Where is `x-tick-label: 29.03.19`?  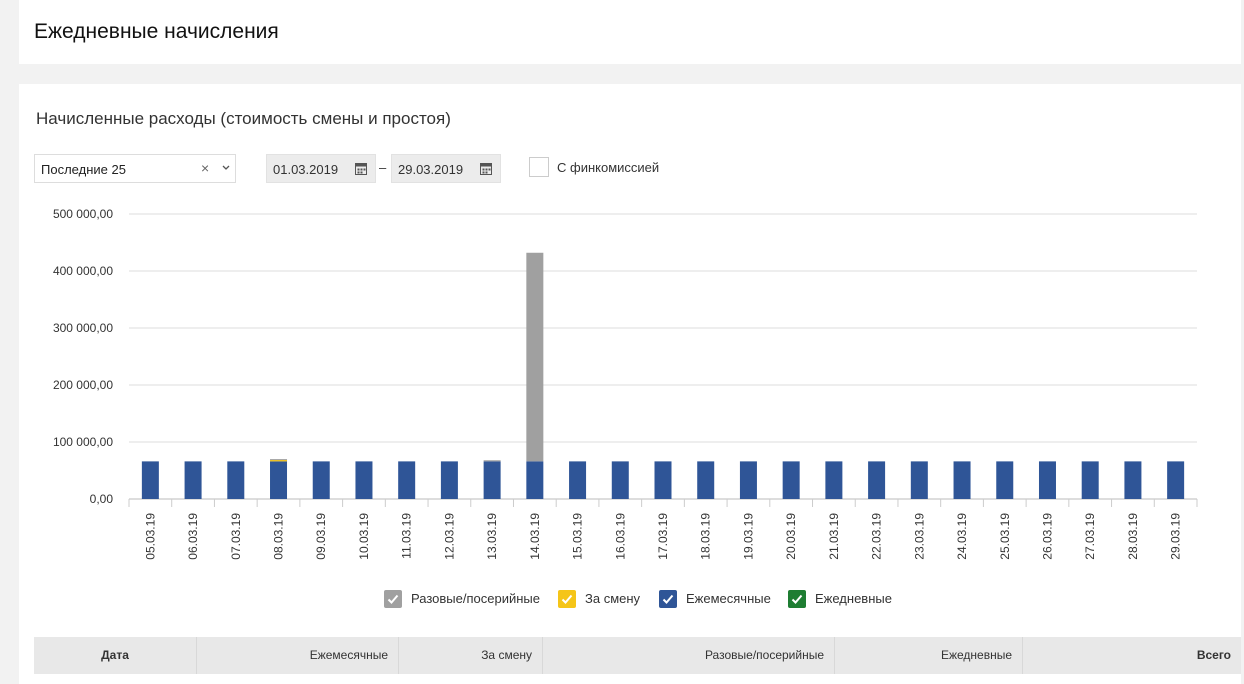
x-tick-label: 29.03.19 is located at coordinates (1176, 536).